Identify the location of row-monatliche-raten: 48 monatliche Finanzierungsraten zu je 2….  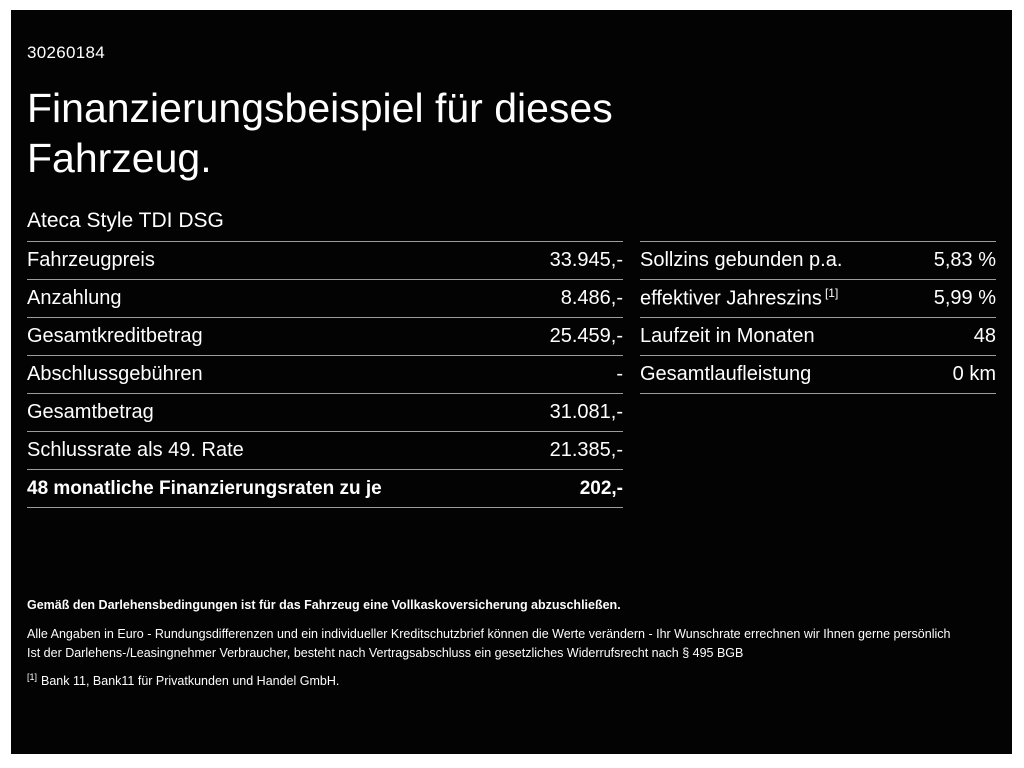
(325, 489).